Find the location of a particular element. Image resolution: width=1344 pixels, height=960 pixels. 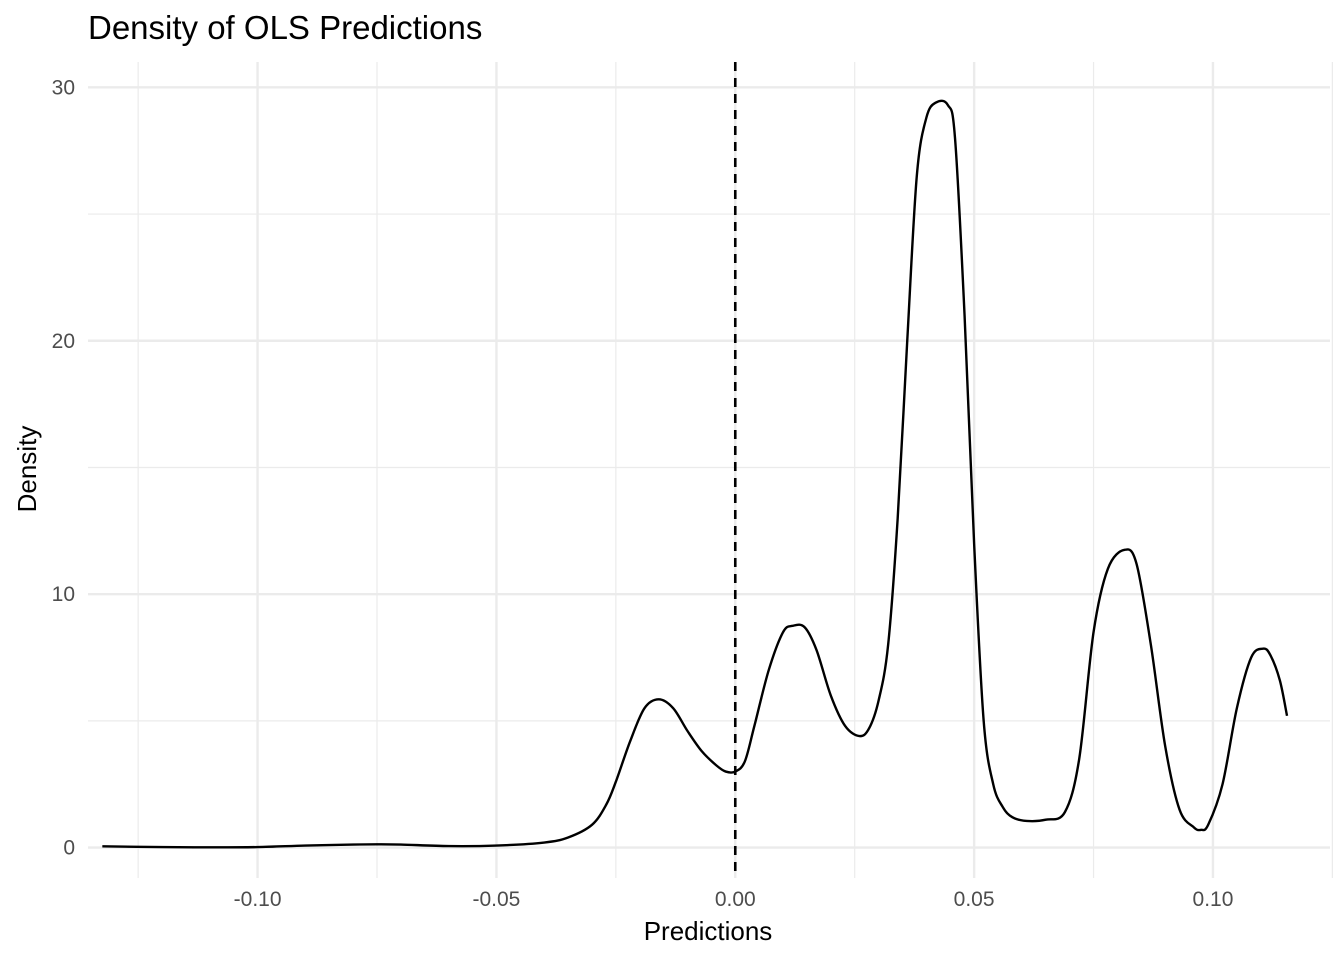

x-tick-label: -0.10 is located at coordinates (258, 899).